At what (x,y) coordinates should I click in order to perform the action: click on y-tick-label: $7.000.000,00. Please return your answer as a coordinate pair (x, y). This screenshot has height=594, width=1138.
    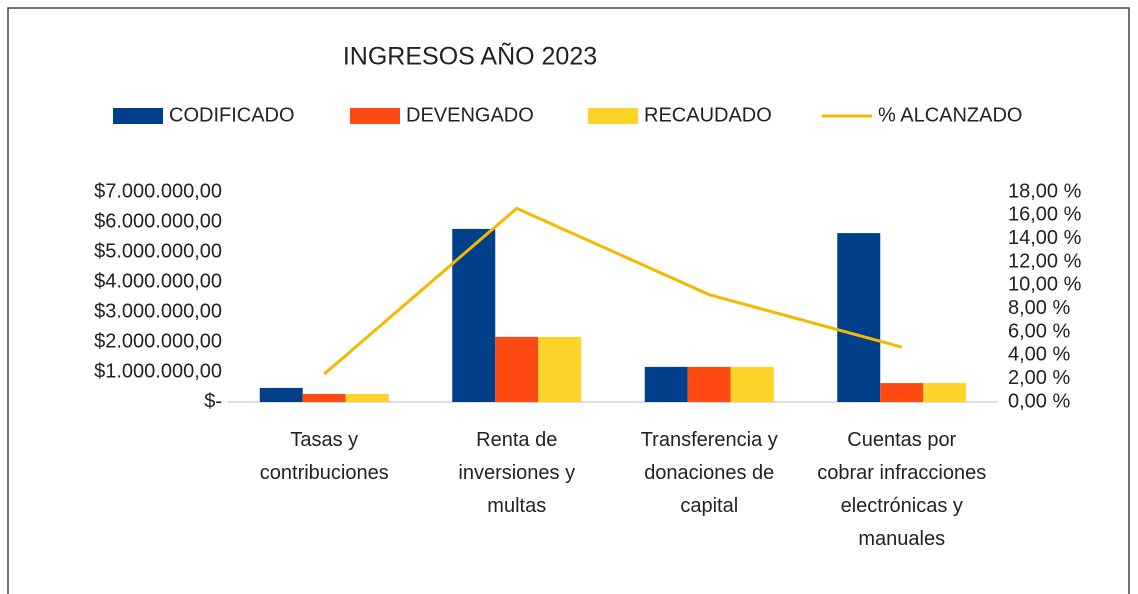
    Looking at the image, I should click on (158, 191).